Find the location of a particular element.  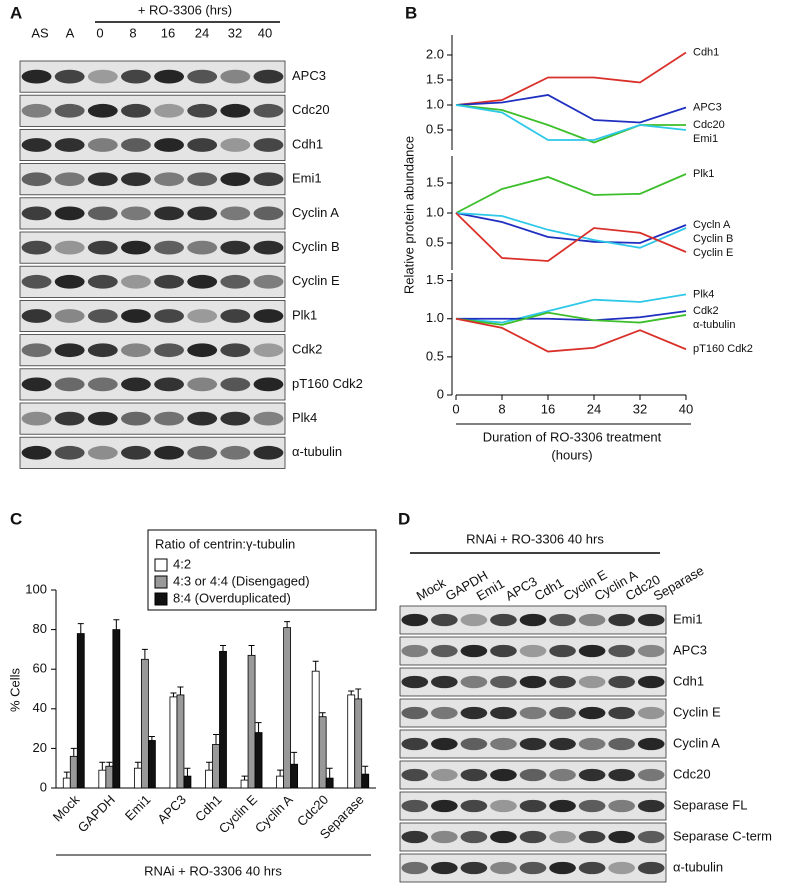

y-tick-label: 1.0 is located at coordinates (435, 317).